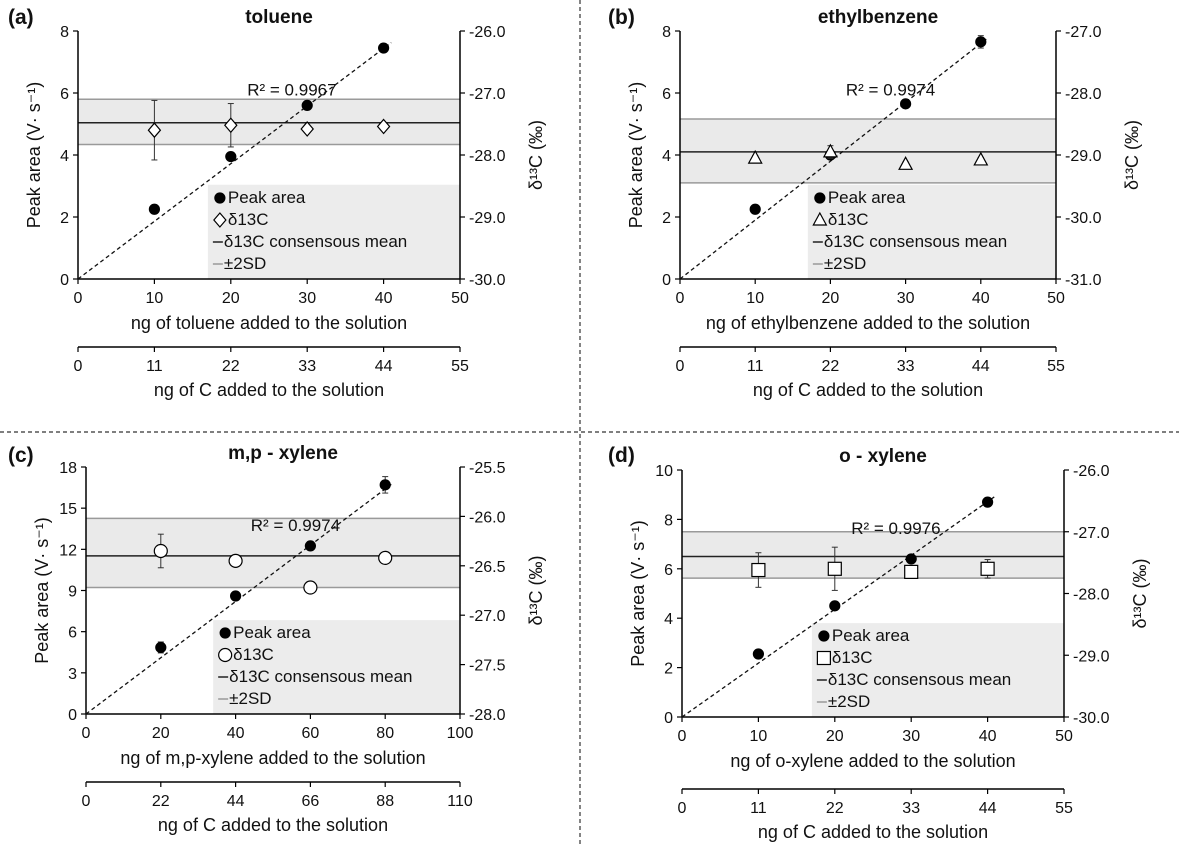 Image resolution: width=1179 pixels, height=845 pixels. What do you see at coordinates (279, 17) in the screenshot?
I see `chart-title: toluene` at bounding box center [279, 17].